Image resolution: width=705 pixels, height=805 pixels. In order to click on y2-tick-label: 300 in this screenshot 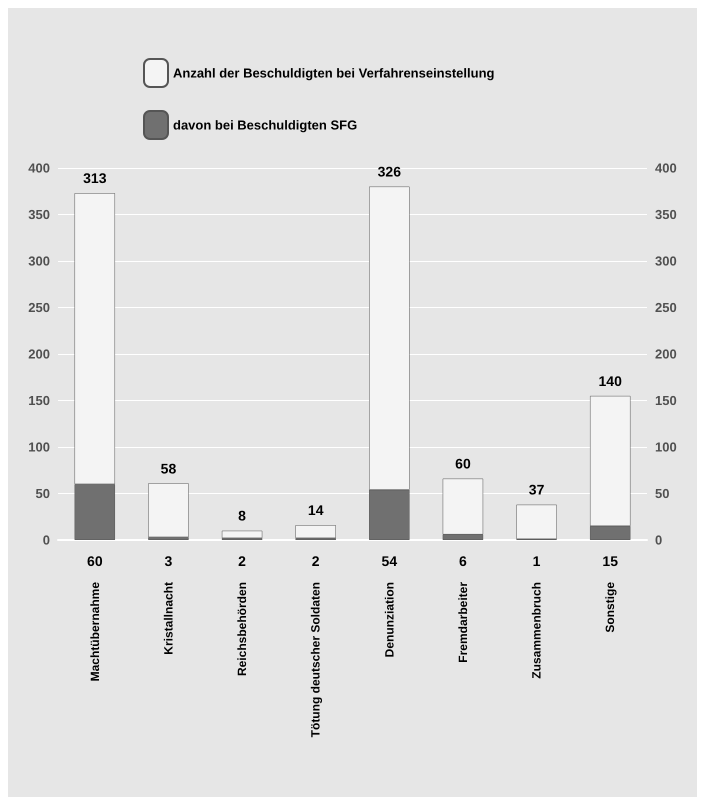, I will do `click(666, 261)`.